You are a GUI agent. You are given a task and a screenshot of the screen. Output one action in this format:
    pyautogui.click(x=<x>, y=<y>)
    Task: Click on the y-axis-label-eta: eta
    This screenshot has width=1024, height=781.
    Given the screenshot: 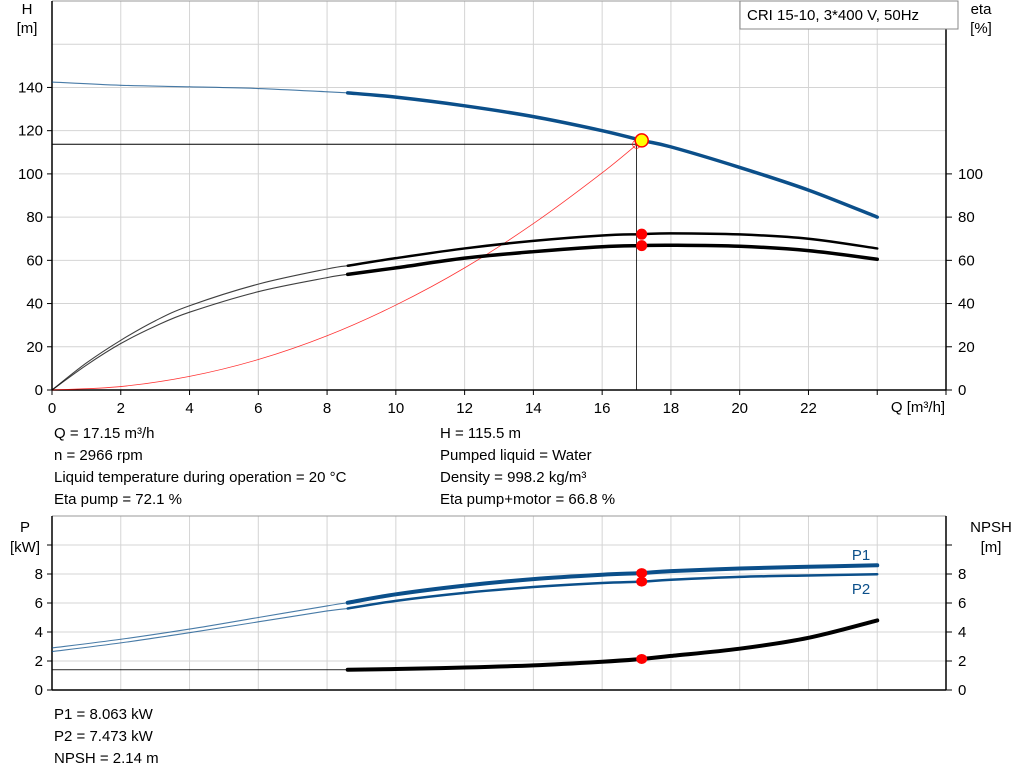 What is the action you would take?
    pyautogui.click(x=982, y=9)
    